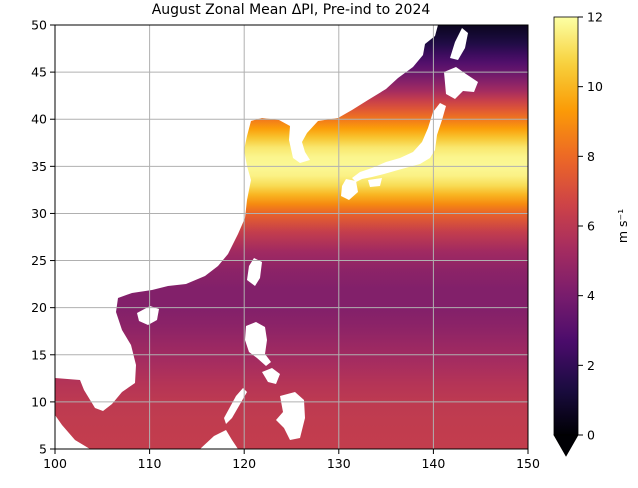 Image resolution: width=638 pixels, height=488 pixels. What do you see at coordinates (219, 439) in the screenshot?
I see `land-borneo` at bounding box center [219, 439].